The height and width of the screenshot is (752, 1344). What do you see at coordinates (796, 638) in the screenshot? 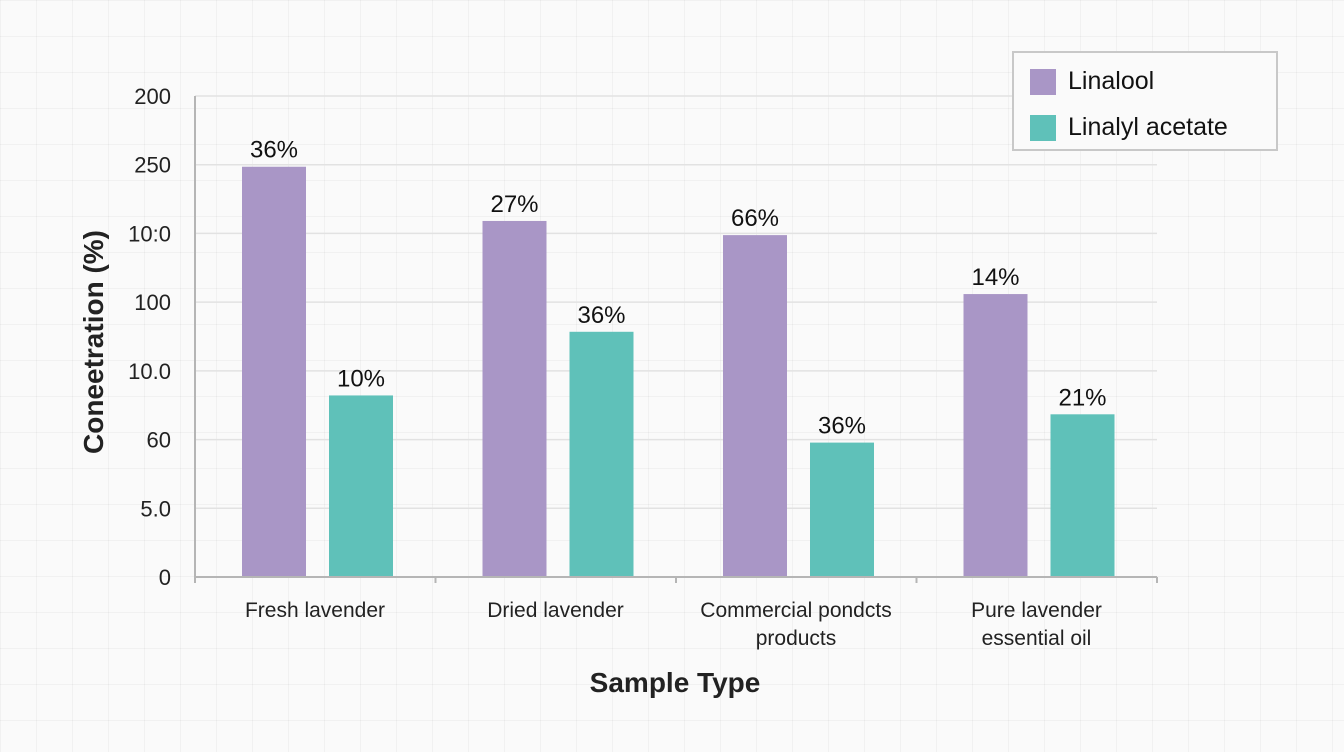
I see `category-label: products` at bounding box center [796, 638].